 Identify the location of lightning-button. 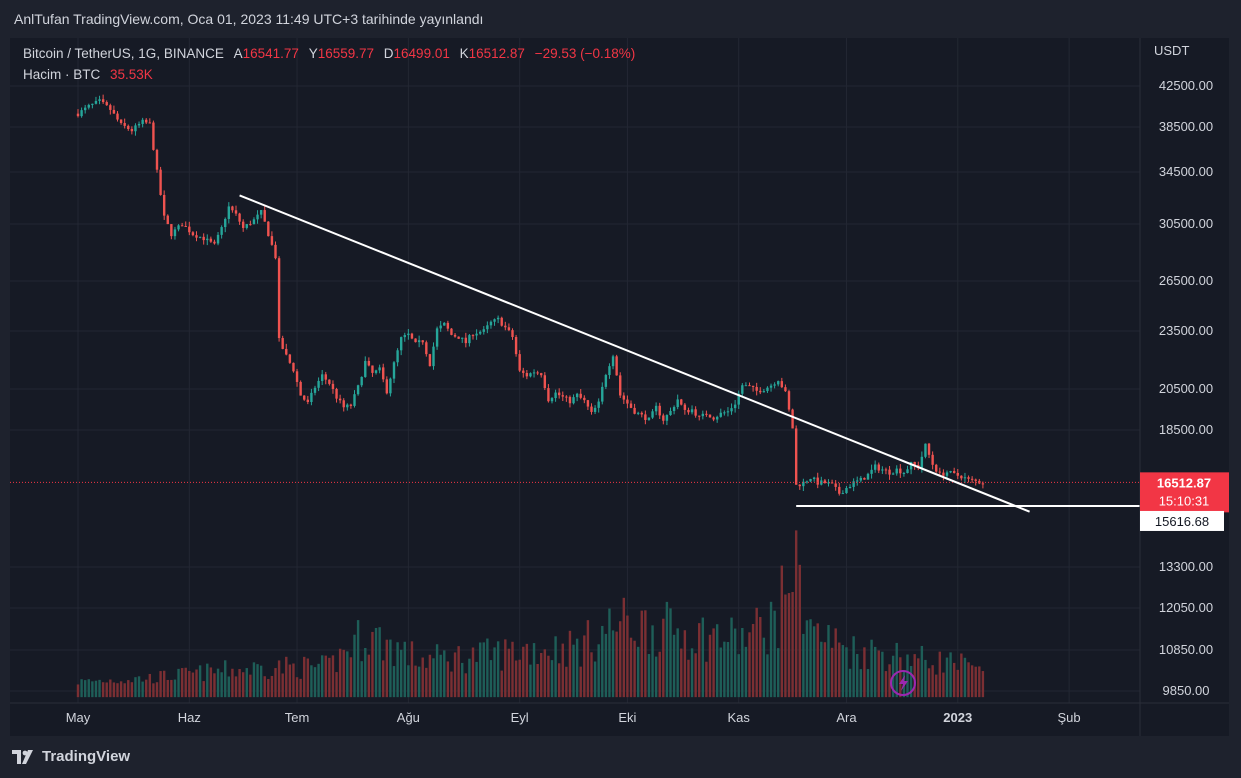
(903, 683).